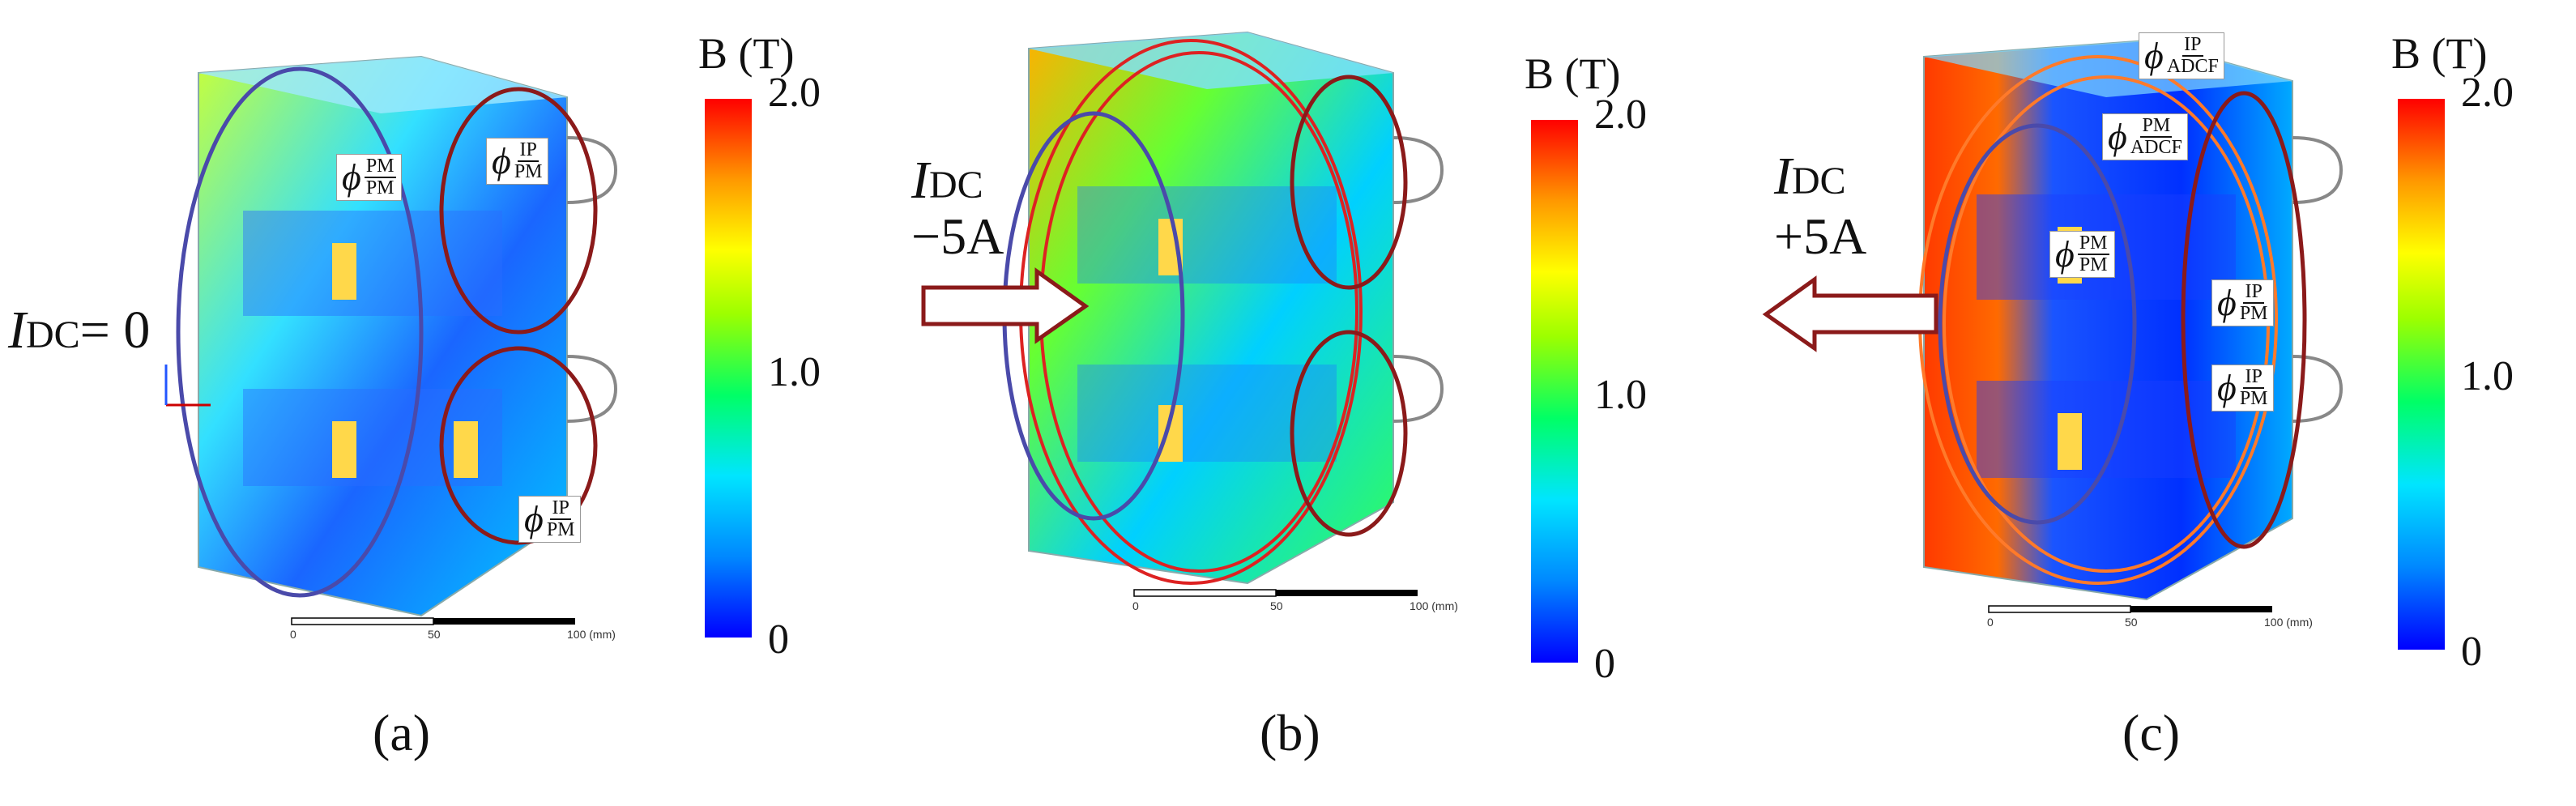 The image size is (2576, 806). What do you see at coordinates (1434, 605) in the screenshot?
I see `scale-tick-100-b: 100 (mm)` at bounding box center [1434, 605].